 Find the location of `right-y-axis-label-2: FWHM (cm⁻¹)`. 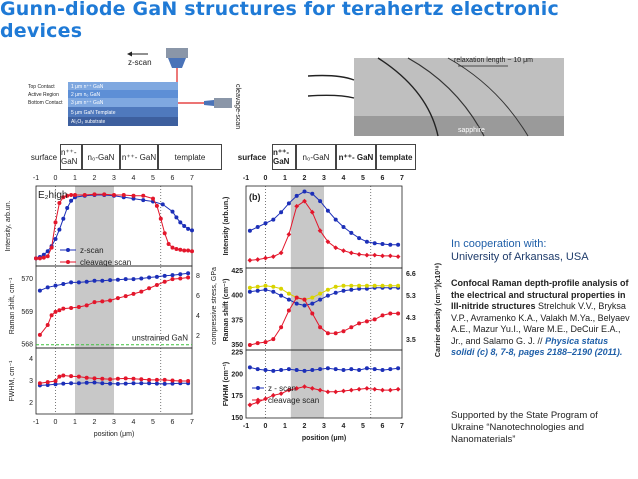

right-y-axis-label-2: FWHM (cm⁻¹) is located at coordinates (226, 384).